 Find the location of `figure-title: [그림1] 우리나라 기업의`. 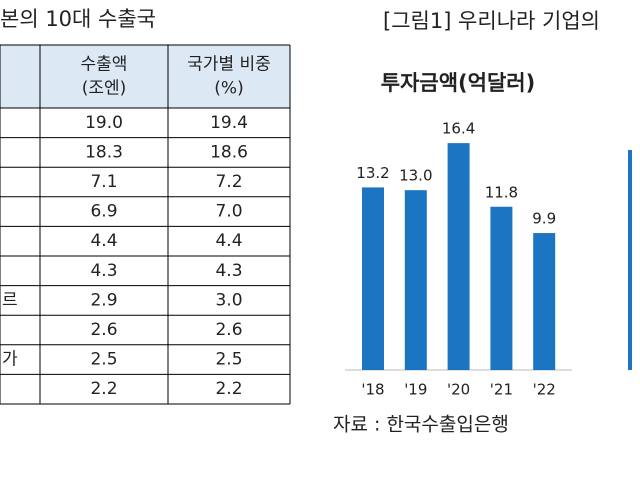

figure-title: [그림1] 우리나라 기업의 is located at coordinates (491, 21).